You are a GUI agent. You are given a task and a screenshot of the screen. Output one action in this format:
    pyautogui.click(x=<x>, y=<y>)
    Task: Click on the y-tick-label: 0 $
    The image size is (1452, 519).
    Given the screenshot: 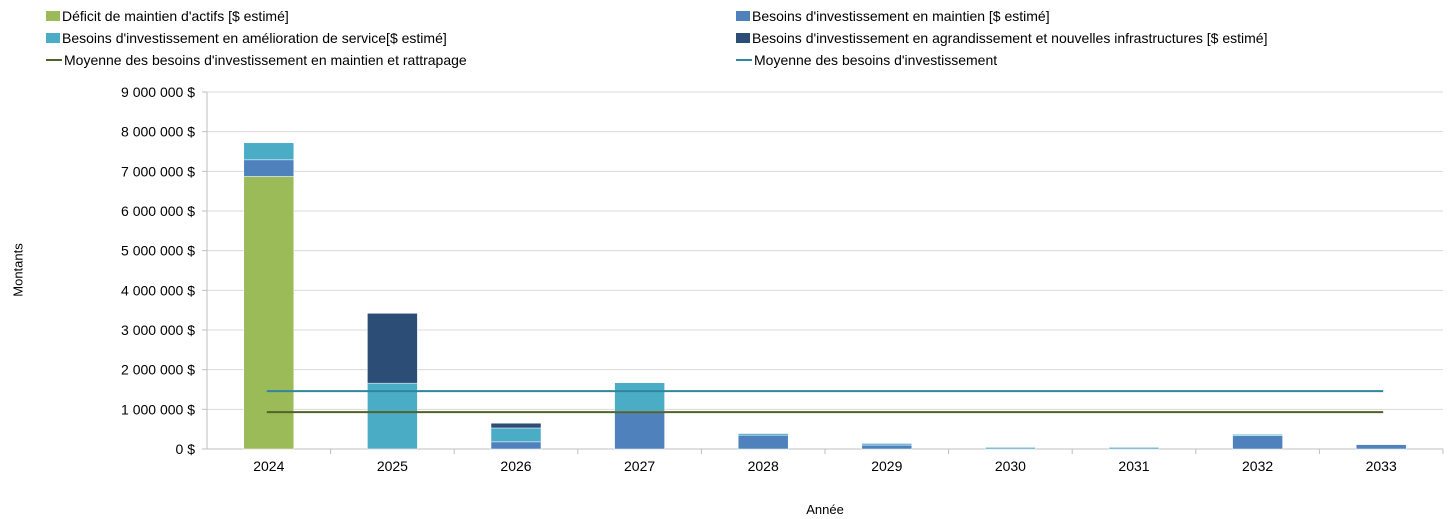 What is the action you would take?
    pyautogui.click(x=186, y=449)
    